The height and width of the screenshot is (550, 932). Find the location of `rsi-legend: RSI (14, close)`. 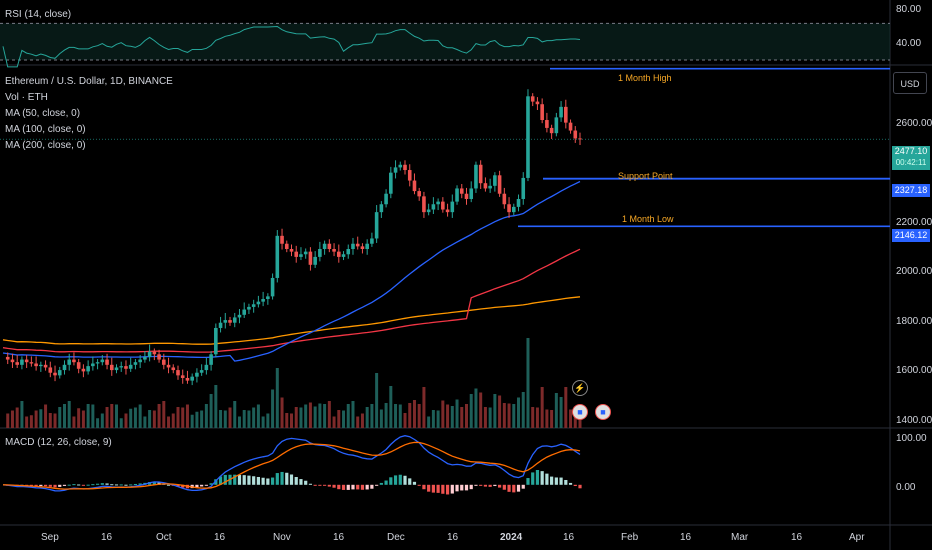

rsi-legend: RSI (14, close) is located at coordinates (38, 14).